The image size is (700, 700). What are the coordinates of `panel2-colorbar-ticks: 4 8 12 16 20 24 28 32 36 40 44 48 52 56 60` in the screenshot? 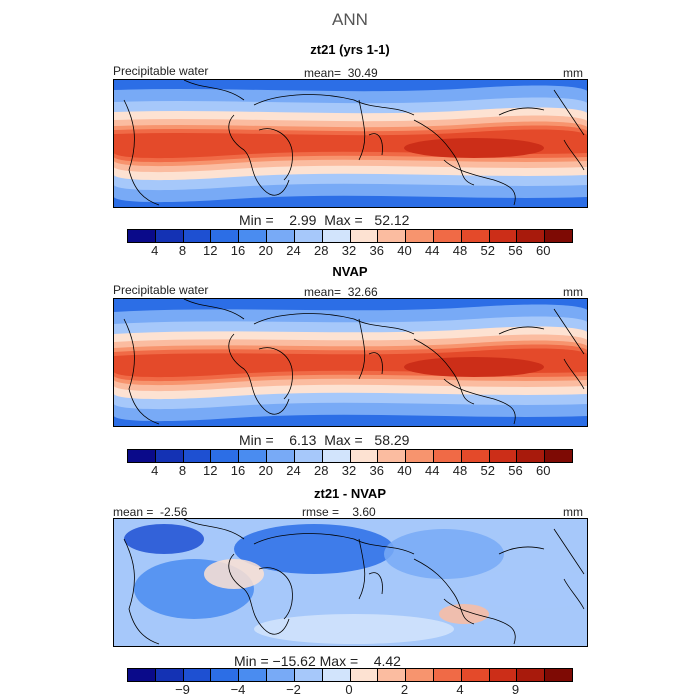 It's located at (349, 471).